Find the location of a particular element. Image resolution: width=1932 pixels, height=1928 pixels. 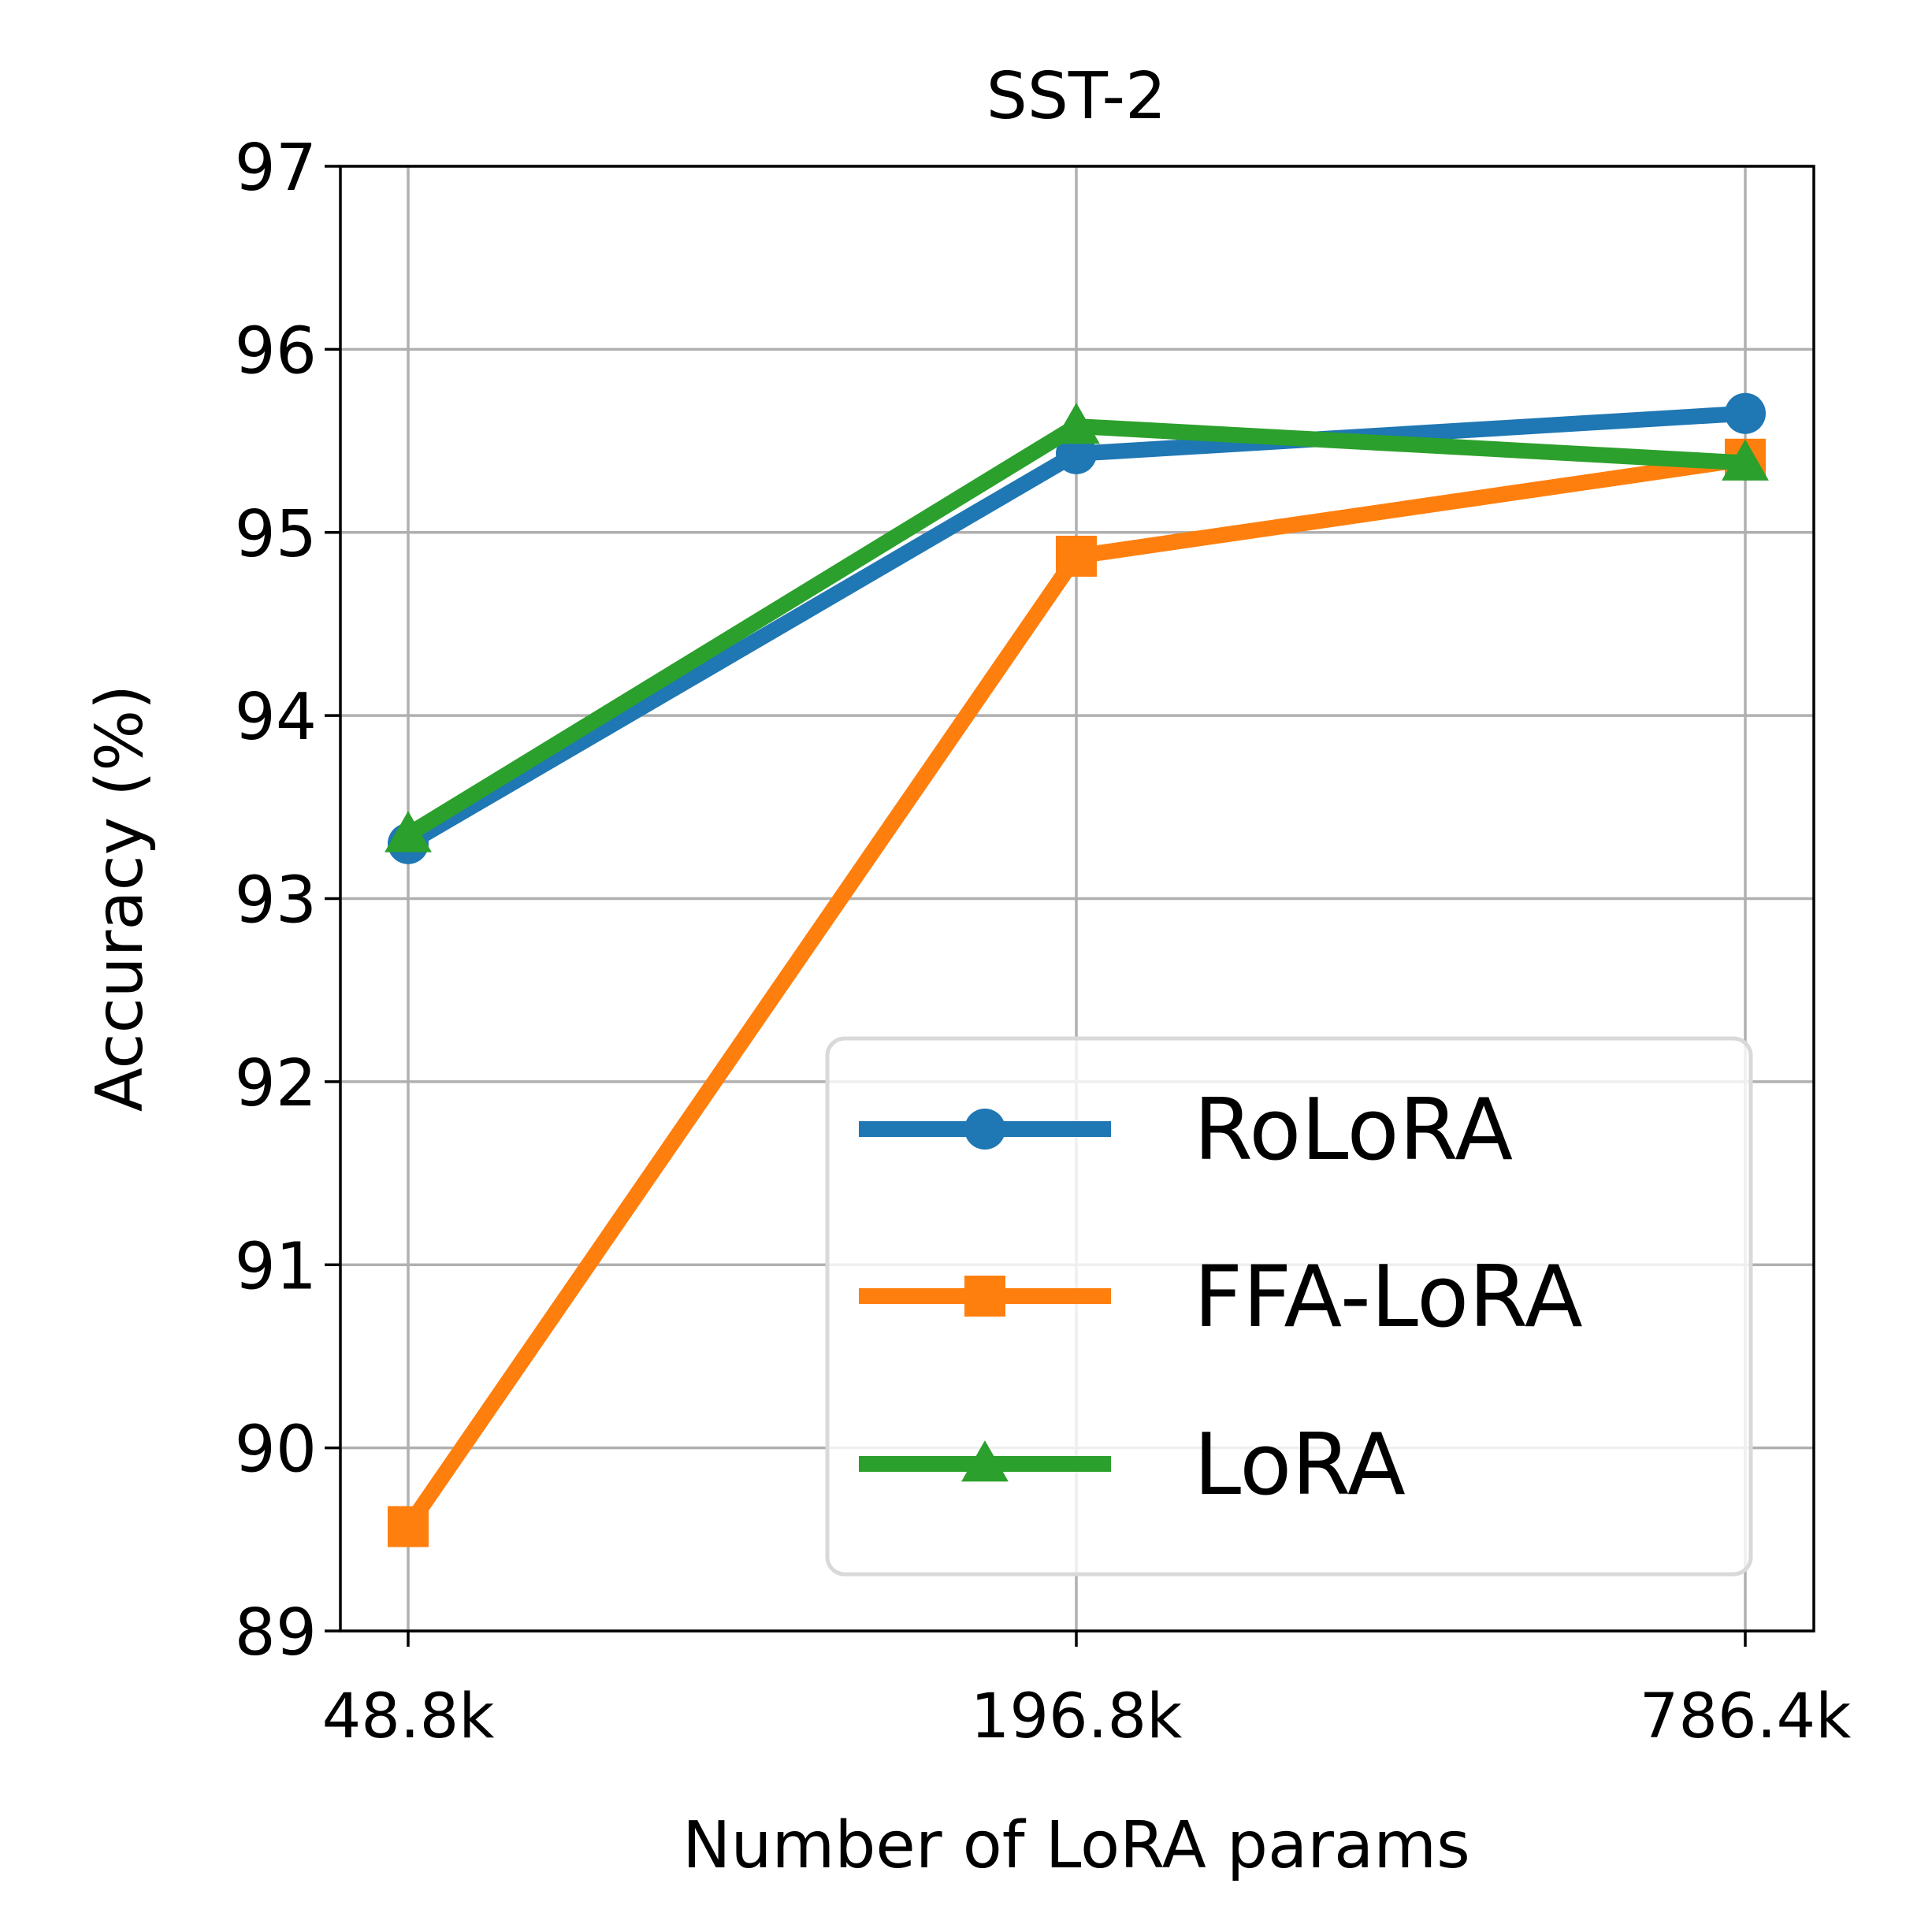

y-tick-label: 90 is located at coordinates (276, 1450).